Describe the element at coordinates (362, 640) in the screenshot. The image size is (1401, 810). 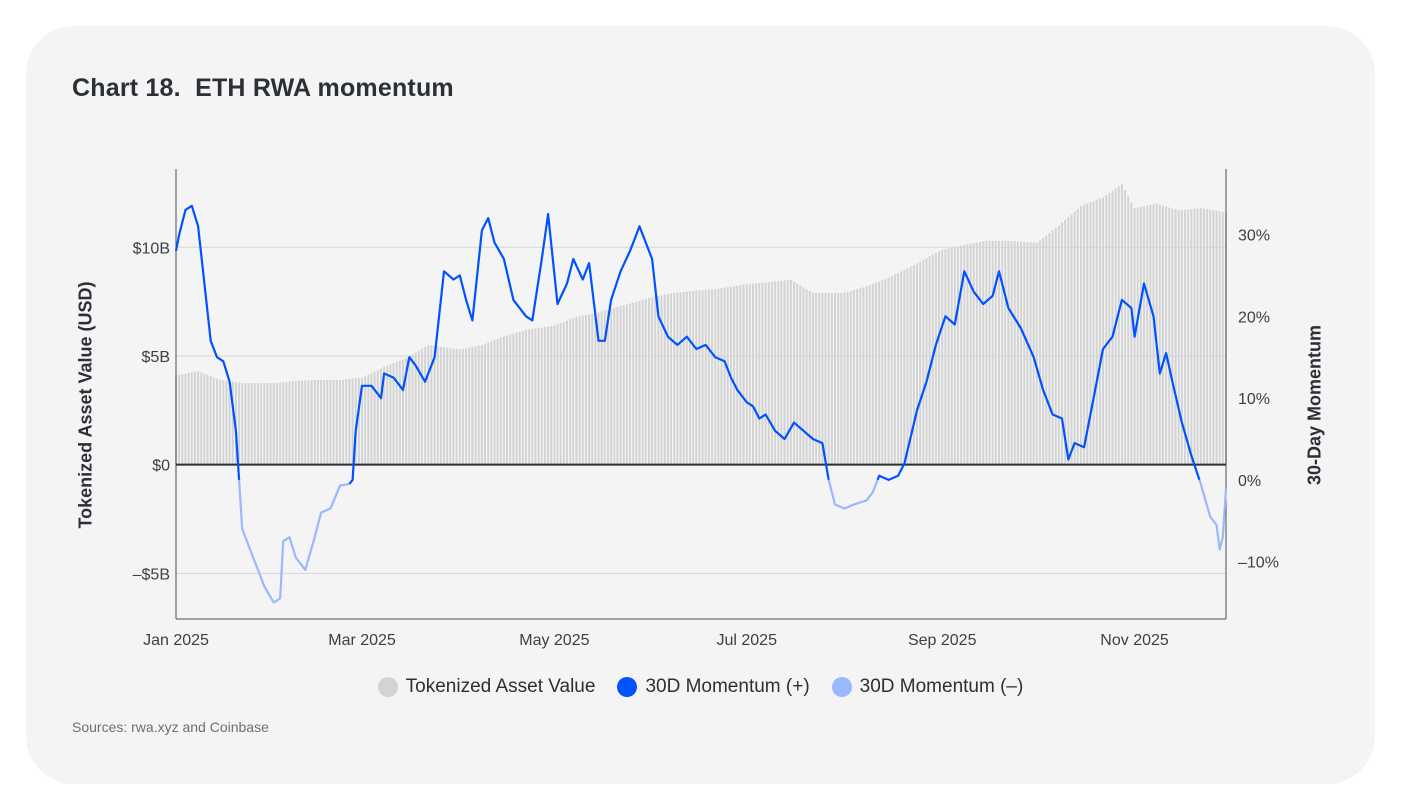
I see `x-tick-label: Mar 2025` at that location.